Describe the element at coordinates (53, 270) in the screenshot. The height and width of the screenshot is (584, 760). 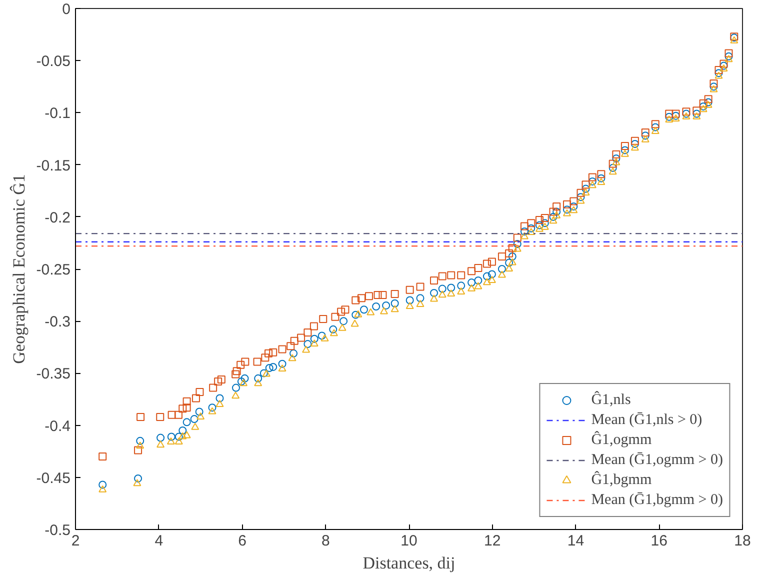
I see `y-tick-label: -0.25` at that location.